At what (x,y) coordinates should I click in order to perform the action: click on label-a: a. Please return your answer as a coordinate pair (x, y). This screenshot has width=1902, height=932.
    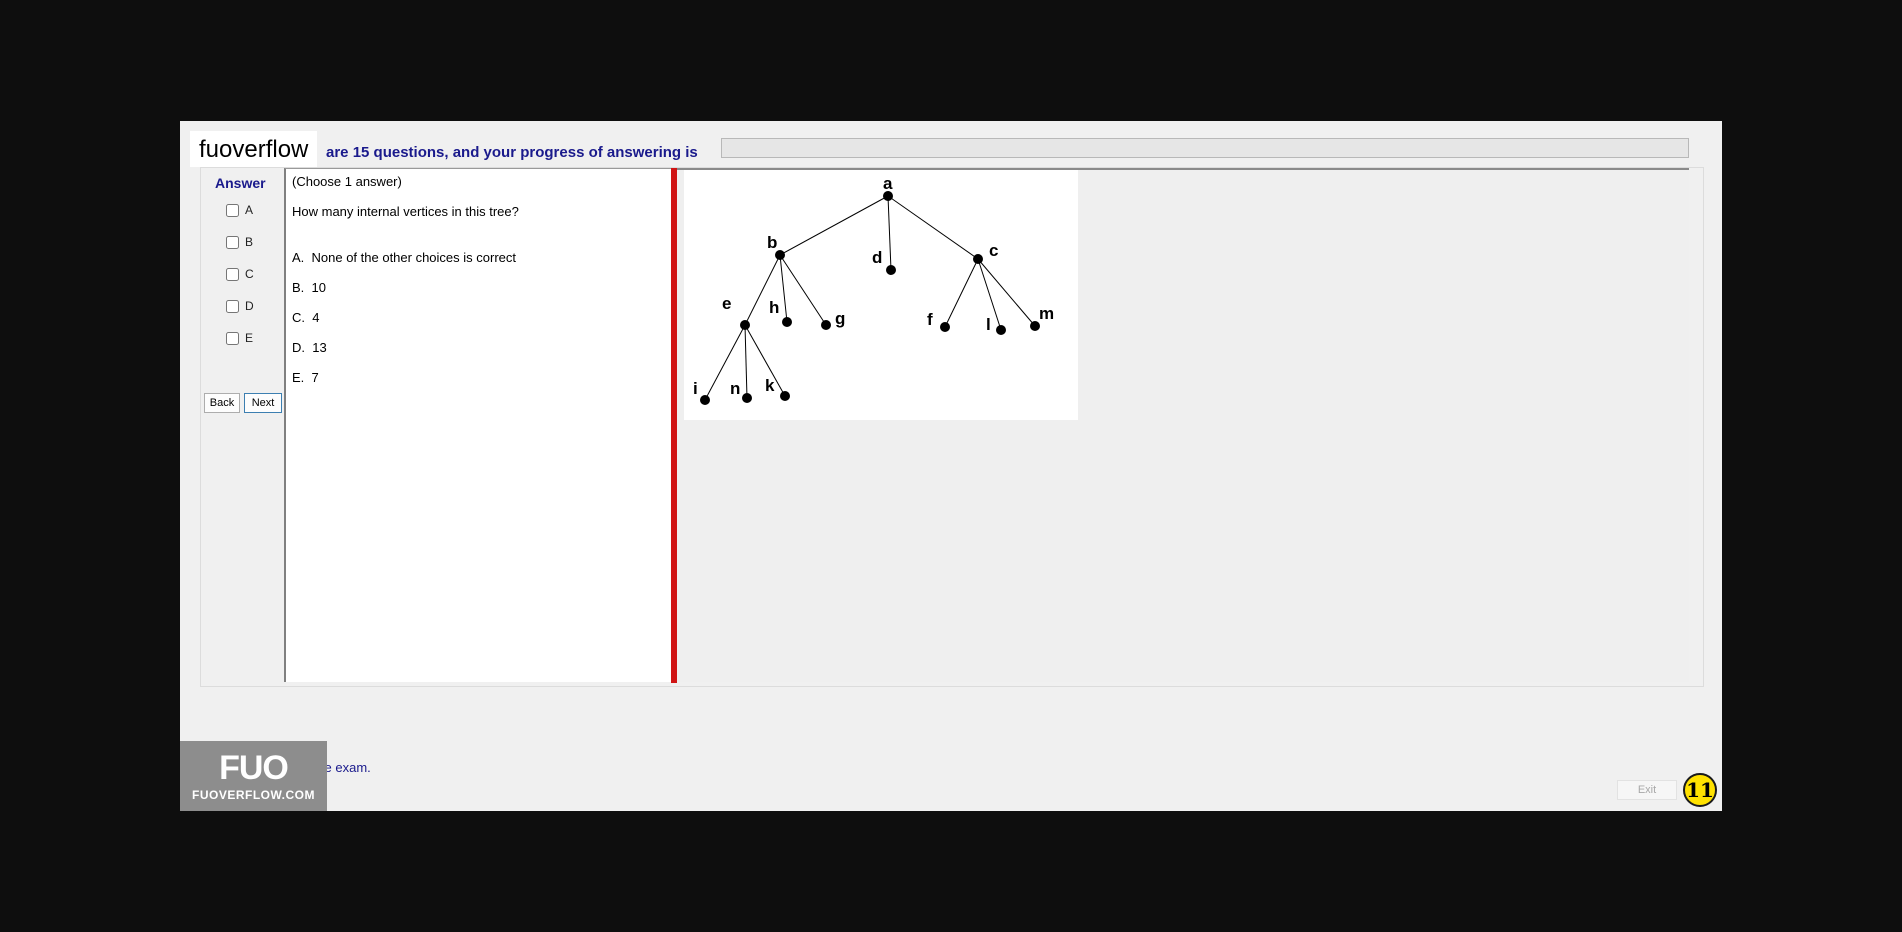
    Looking at the image, I should click on (888, 183).